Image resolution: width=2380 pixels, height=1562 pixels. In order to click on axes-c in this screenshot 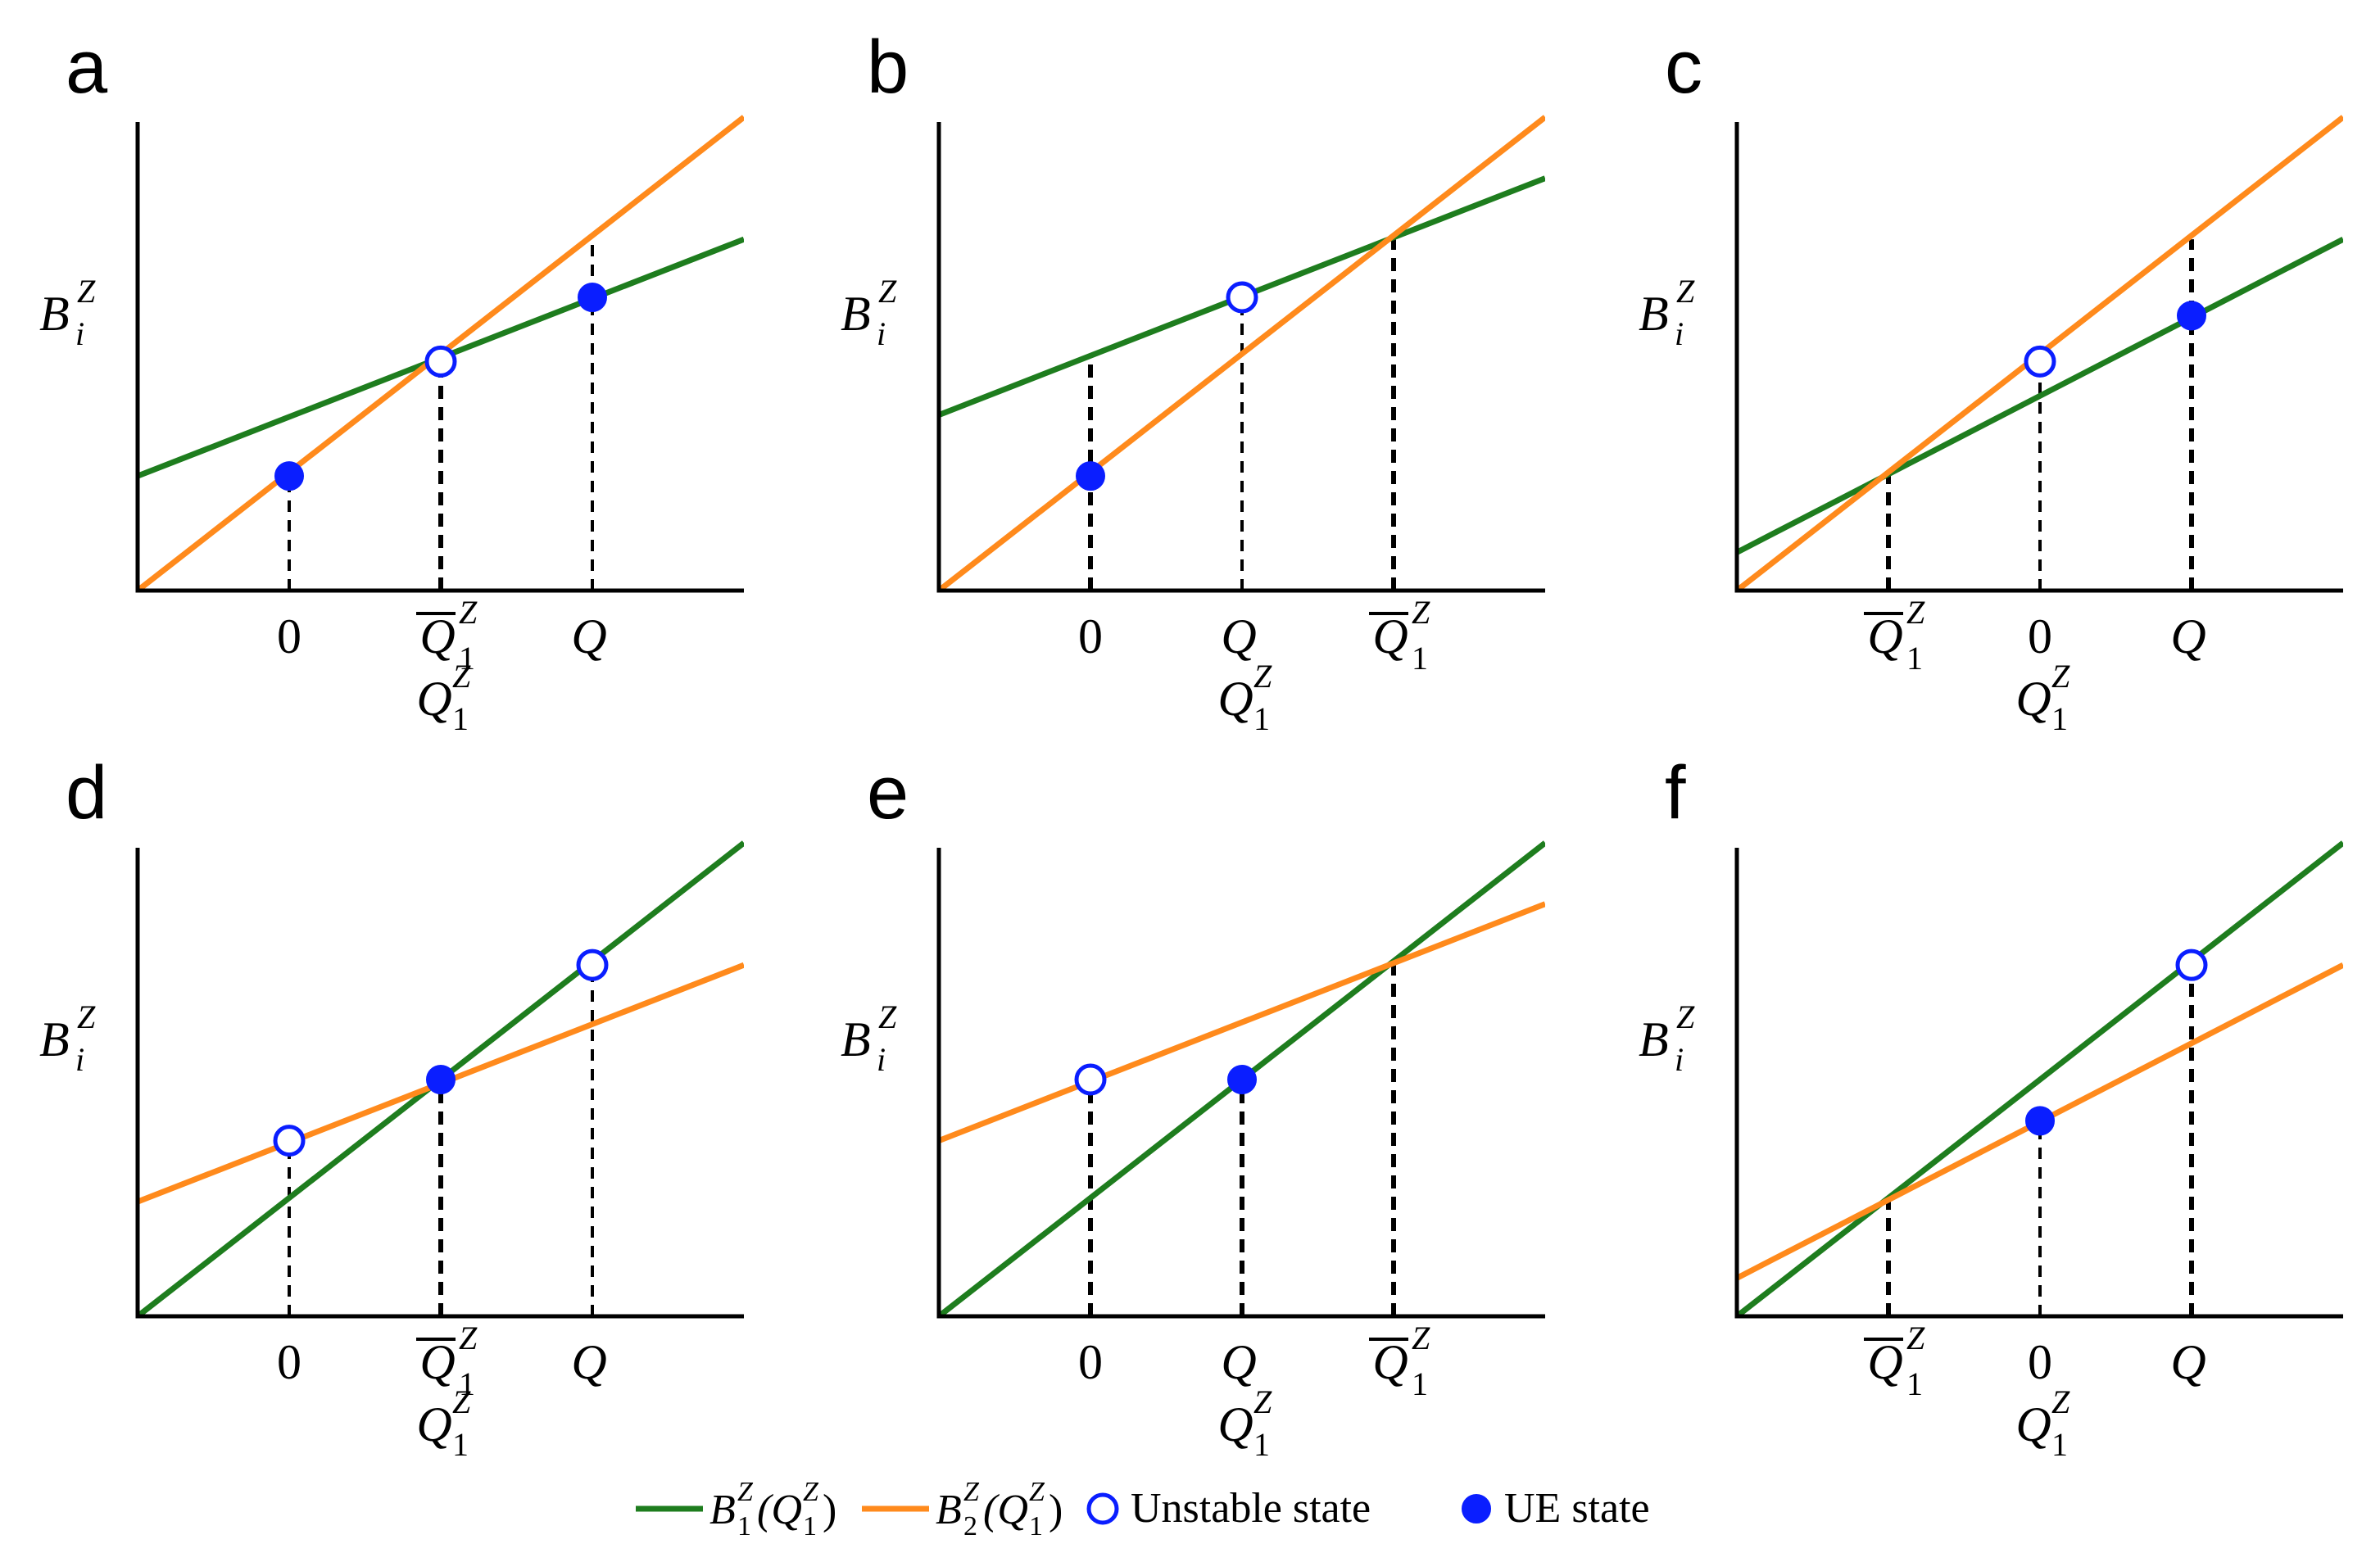, I will do `click(2038, 357)`.